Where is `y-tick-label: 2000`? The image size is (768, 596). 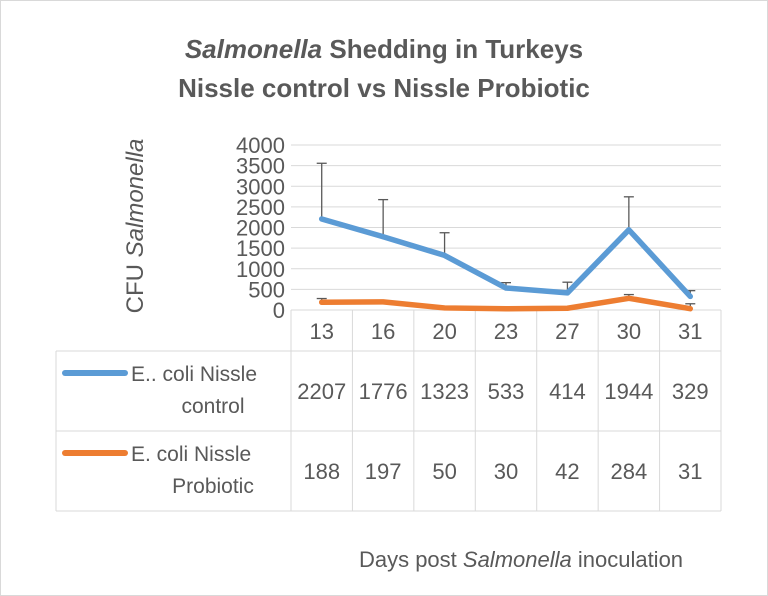 y-tick-label: 2000 is located at coordinates (260, 228).